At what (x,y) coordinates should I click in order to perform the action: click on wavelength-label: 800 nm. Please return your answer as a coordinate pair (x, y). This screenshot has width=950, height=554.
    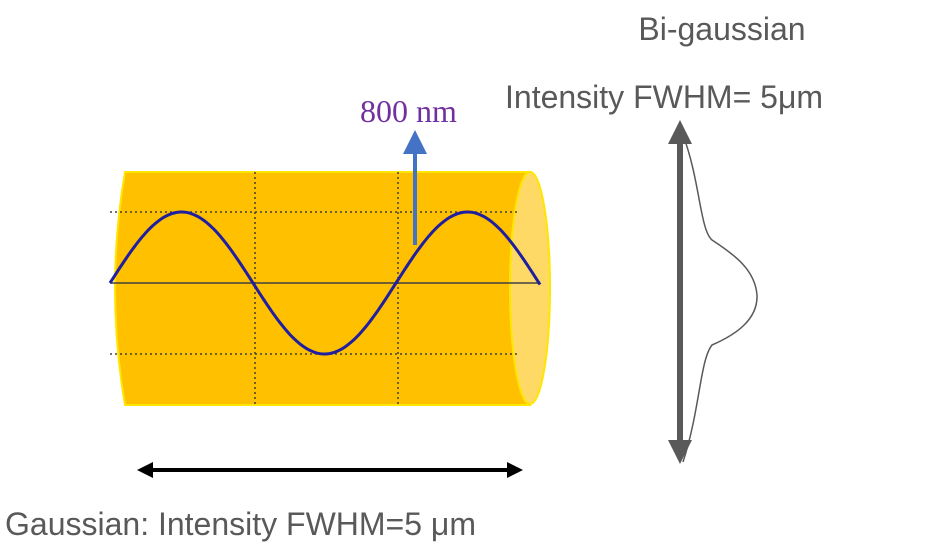
    Looking at the image, I should click on (408, 111).